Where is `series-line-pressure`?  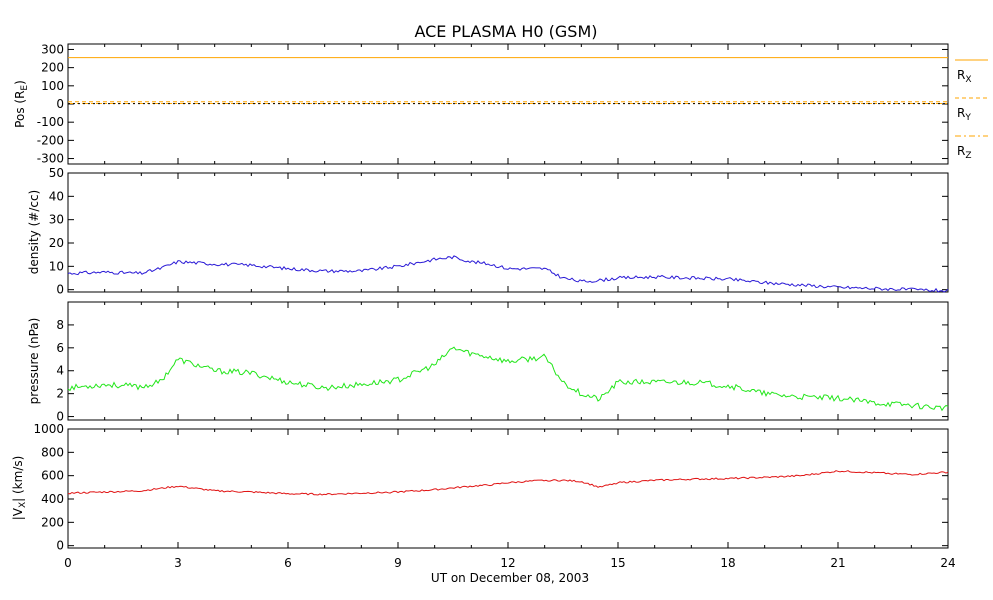 series-line-pressure is located at coordinates (508, 379).